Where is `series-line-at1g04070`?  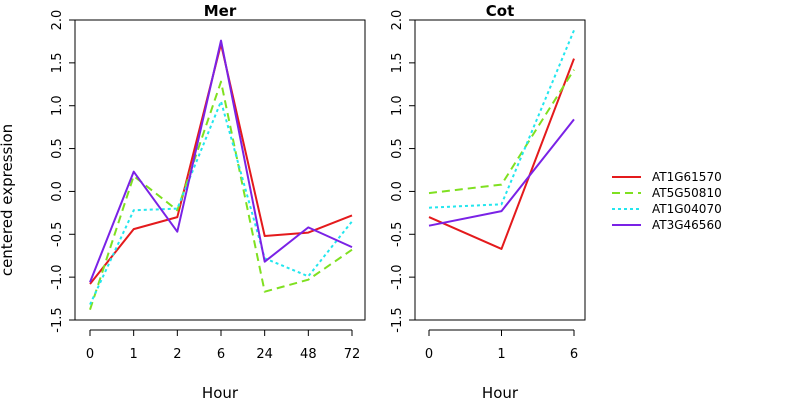
series-line-at1g04070 is located at coordinates (501, 119).